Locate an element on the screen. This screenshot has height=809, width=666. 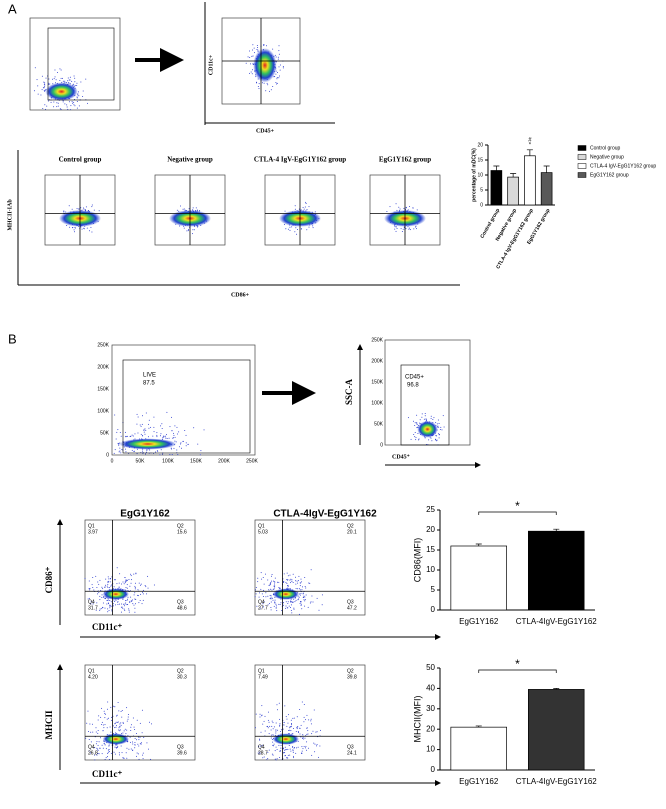
y-tick-label: 15 is located at coordinates (480, 160).